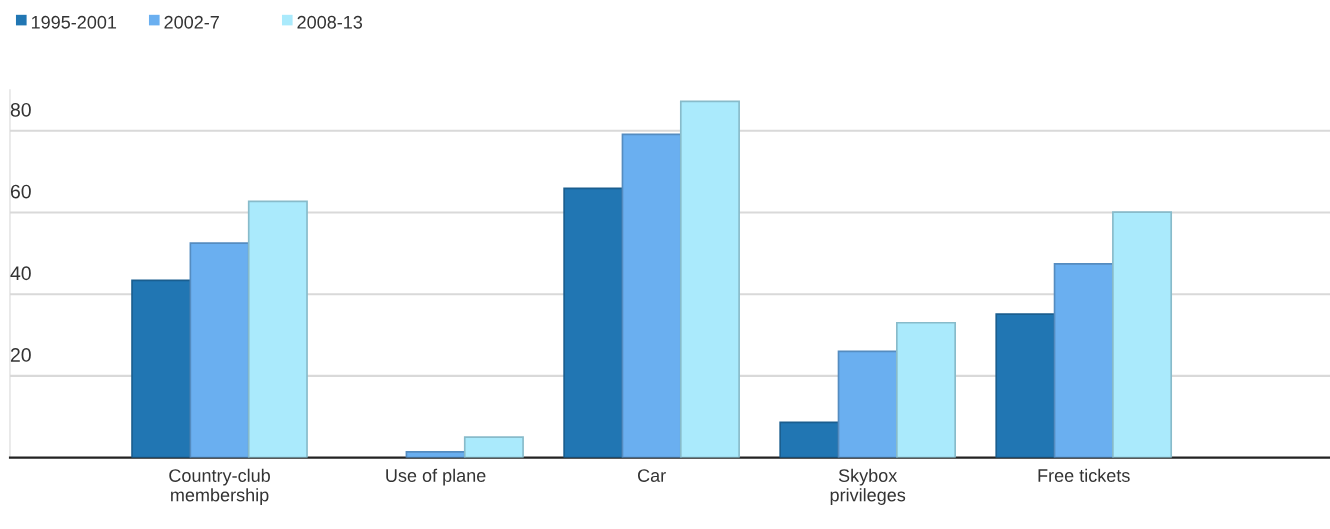  Describe the element at coordinates (20, 191) in the screenshot. I see `y-tick-label: 60` at that location.